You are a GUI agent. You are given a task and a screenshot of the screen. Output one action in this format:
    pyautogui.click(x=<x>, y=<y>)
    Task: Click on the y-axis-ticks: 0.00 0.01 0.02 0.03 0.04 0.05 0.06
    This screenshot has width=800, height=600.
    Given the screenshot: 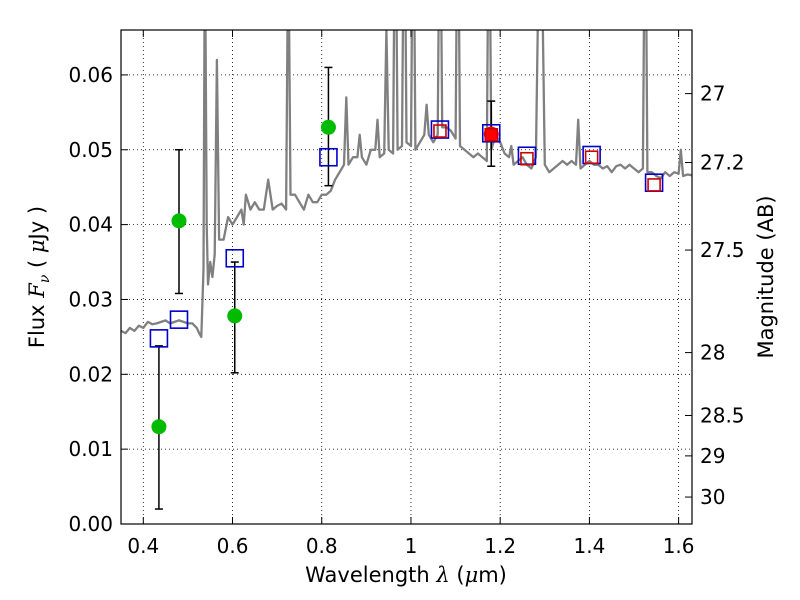 What is the action you would take?
    pyautogui.click(x=98, y=299)
    